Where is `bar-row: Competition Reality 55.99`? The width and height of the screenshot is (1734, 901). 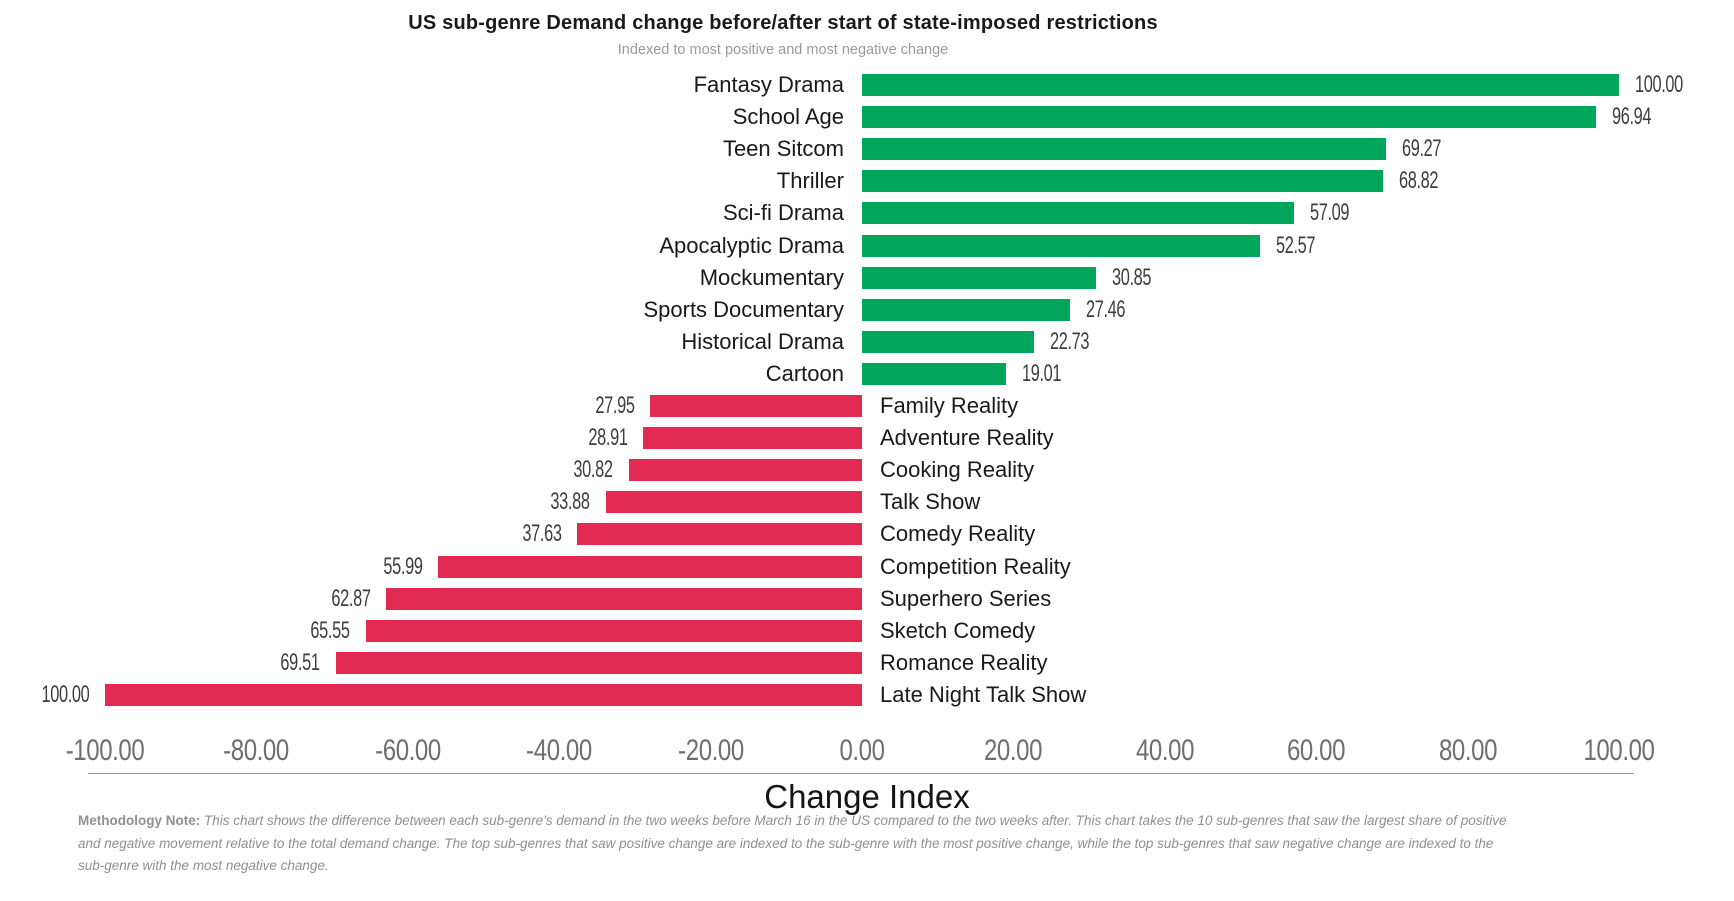 bar-row: Competition Reality 55.99 is located at coordinates (867, 566).